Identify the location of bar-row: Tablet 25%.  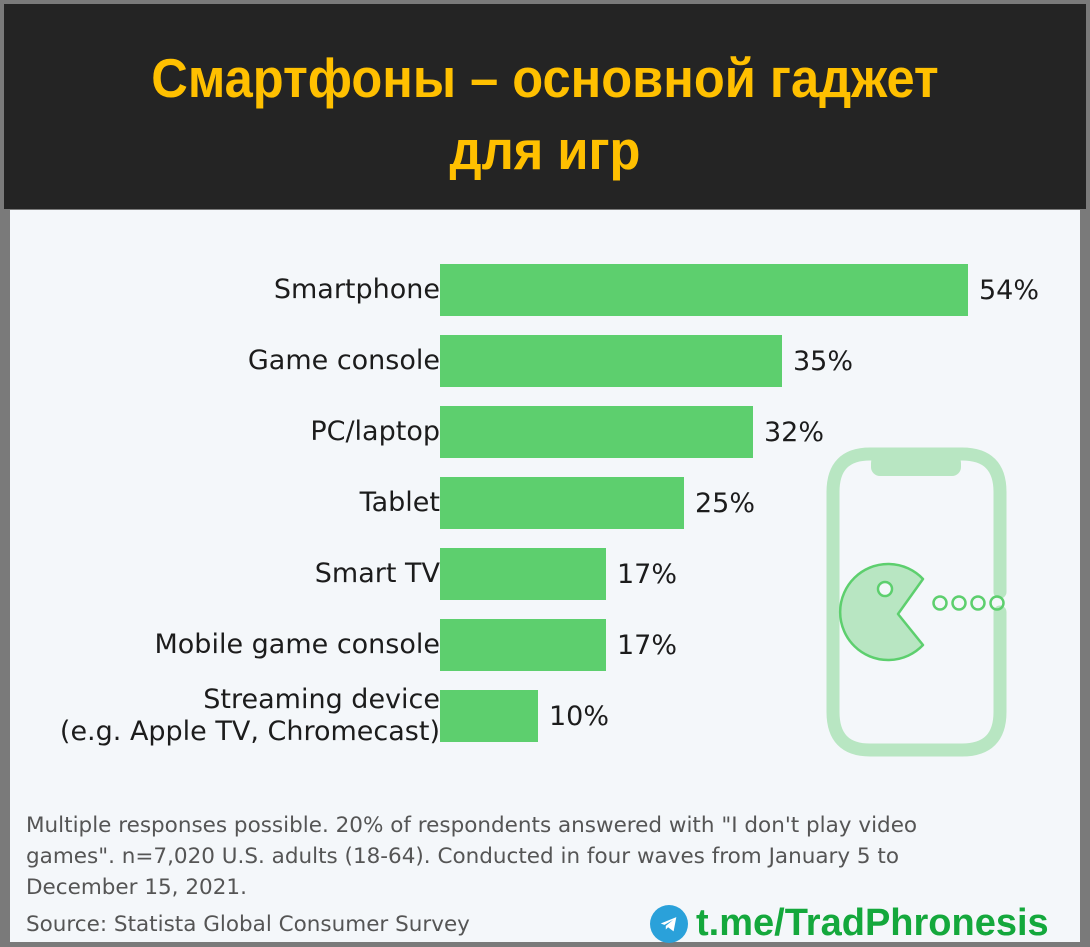
(545, 503).